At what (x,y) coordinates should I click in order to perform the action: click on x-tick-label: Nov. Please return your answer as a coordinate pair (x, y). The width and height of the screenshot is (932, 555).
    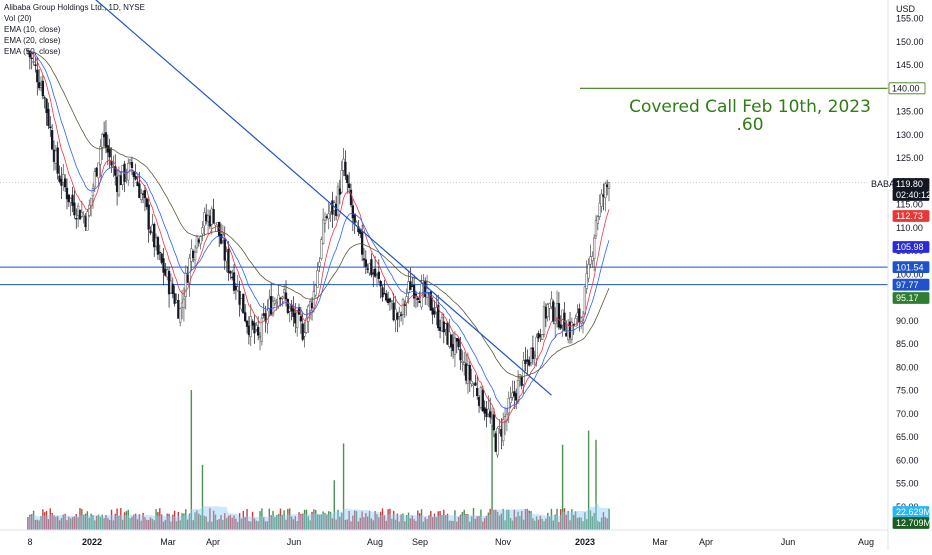
    Looking at the image, I should click on (503, 542).